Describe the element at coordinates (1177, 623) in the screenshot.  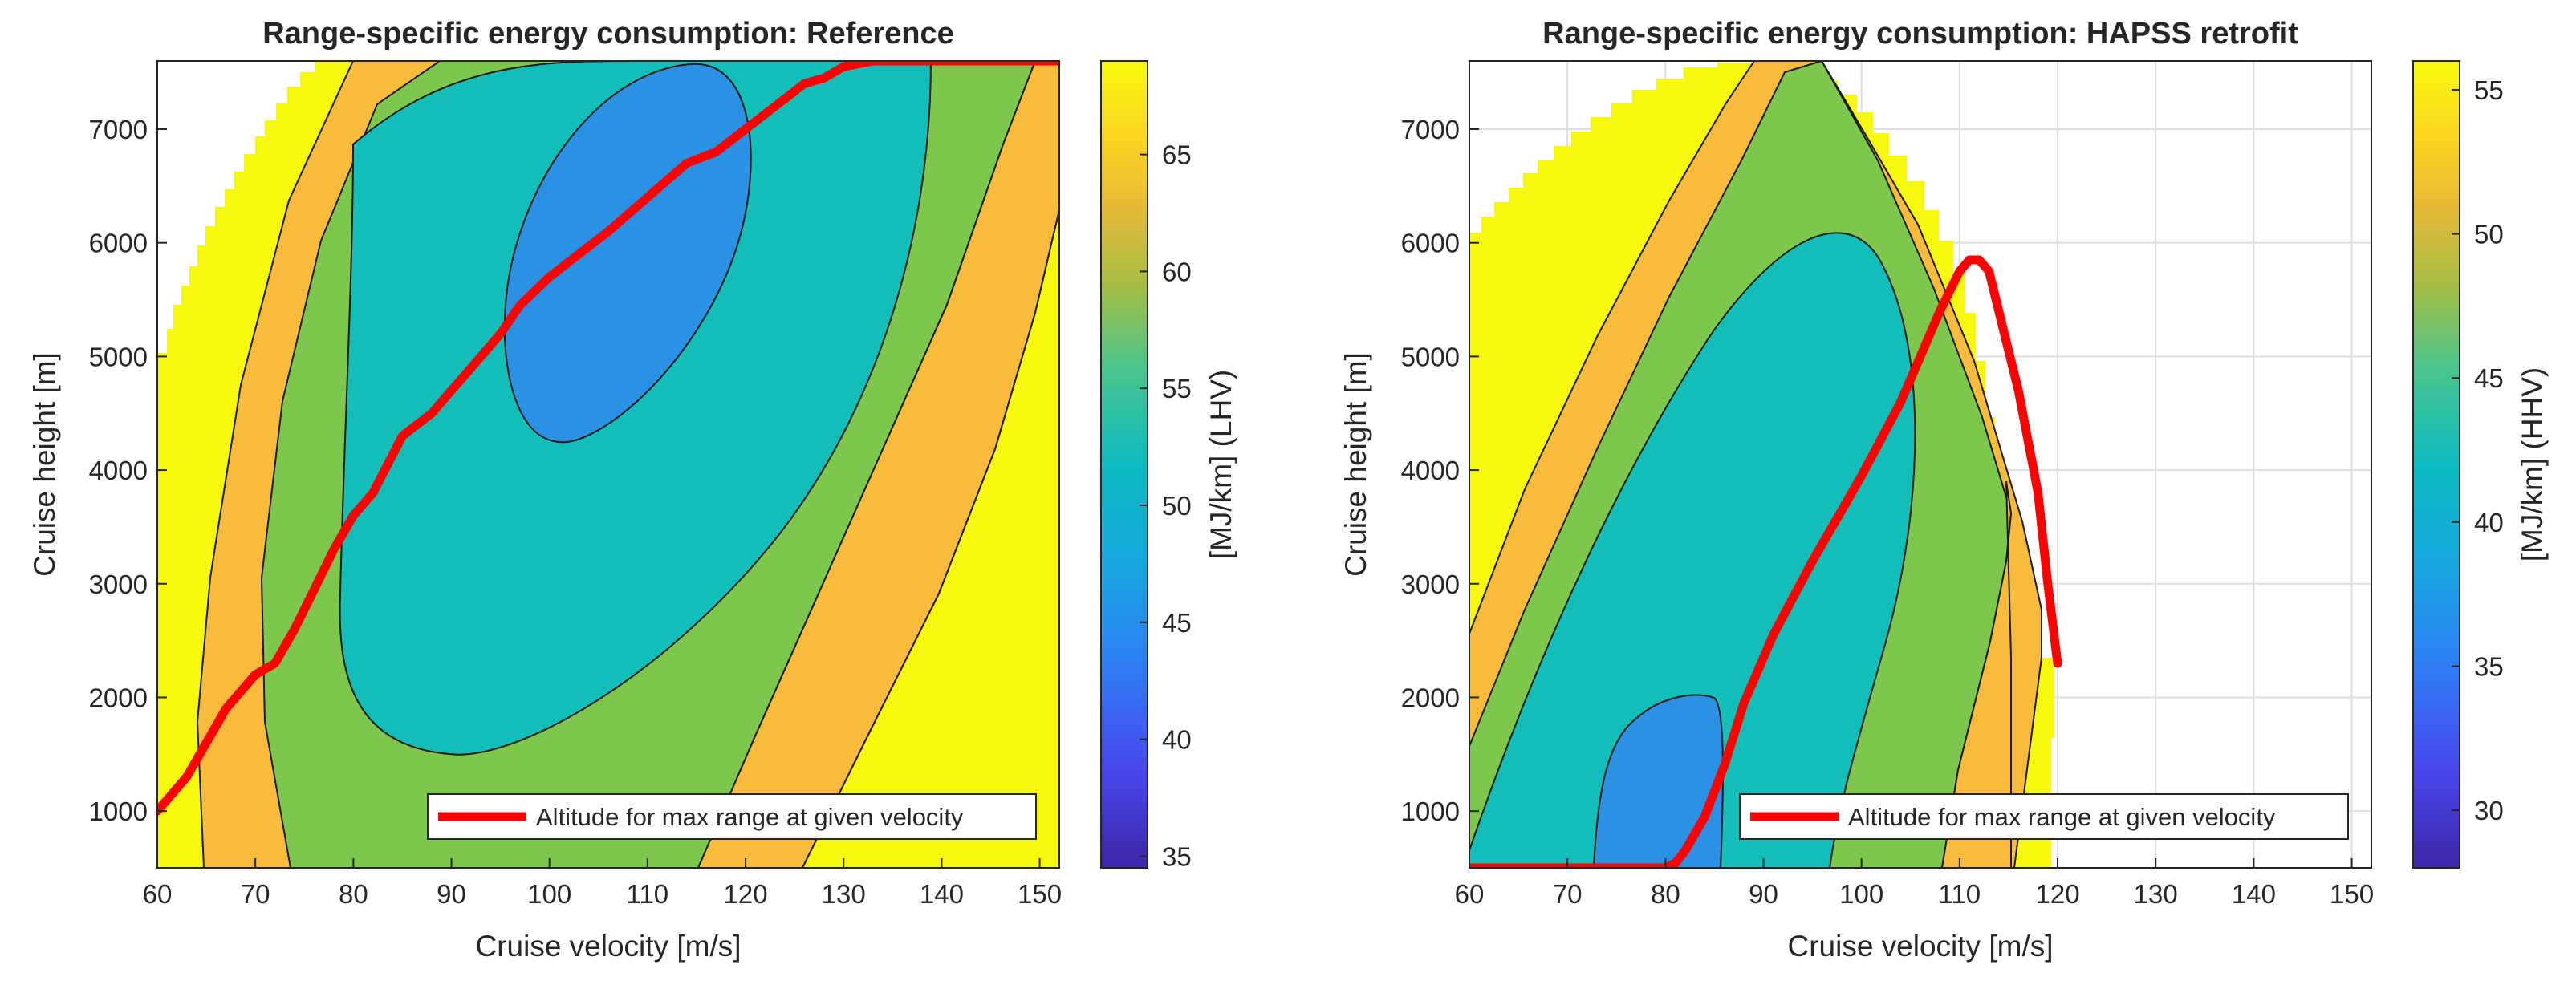
I see `reference-colorbar-tick-label: 45` at that location.